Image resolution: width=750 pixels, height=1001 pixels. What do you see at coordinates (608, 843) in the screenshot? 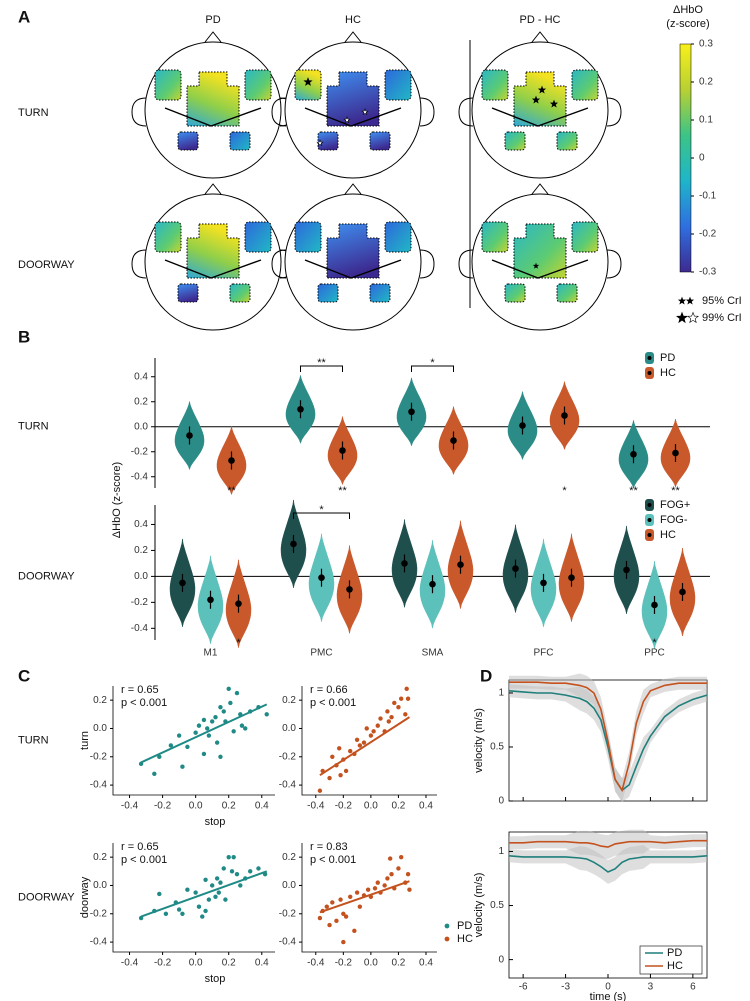
I see `series-line` at bounding box center [608, 843].